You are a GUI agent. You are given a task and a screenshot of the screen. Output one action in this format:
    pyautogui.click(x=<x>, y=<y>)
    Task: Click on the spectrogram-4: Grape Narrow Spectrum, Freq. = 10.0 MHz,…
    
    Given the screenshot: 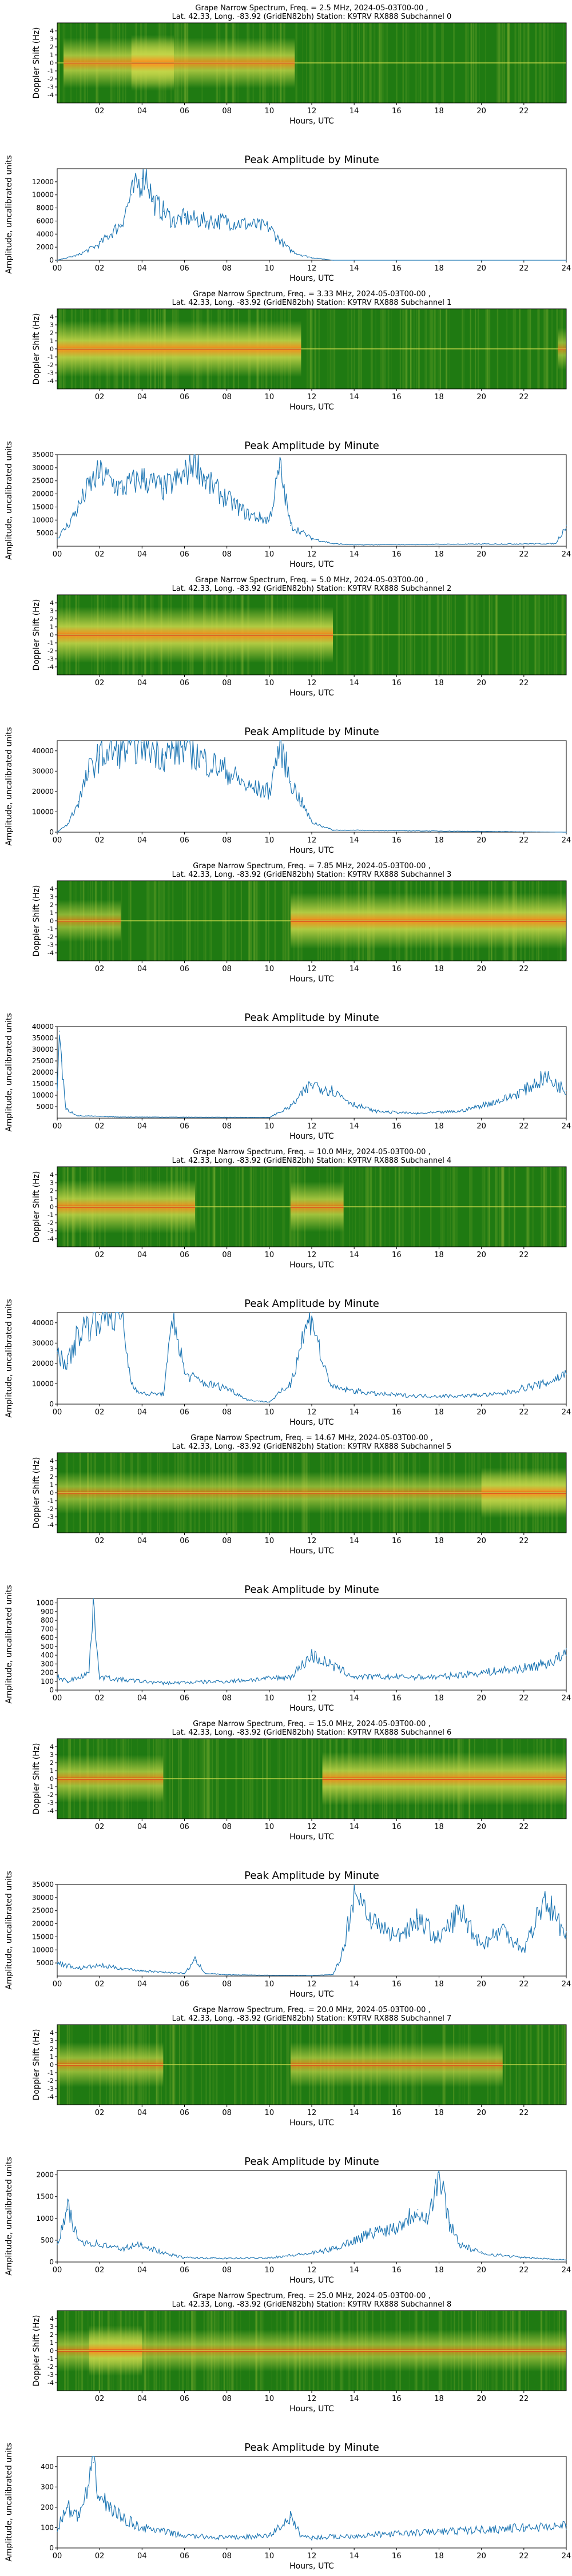 What is the action you would take?
    pyautogui.click(x=299, y=1209)
    